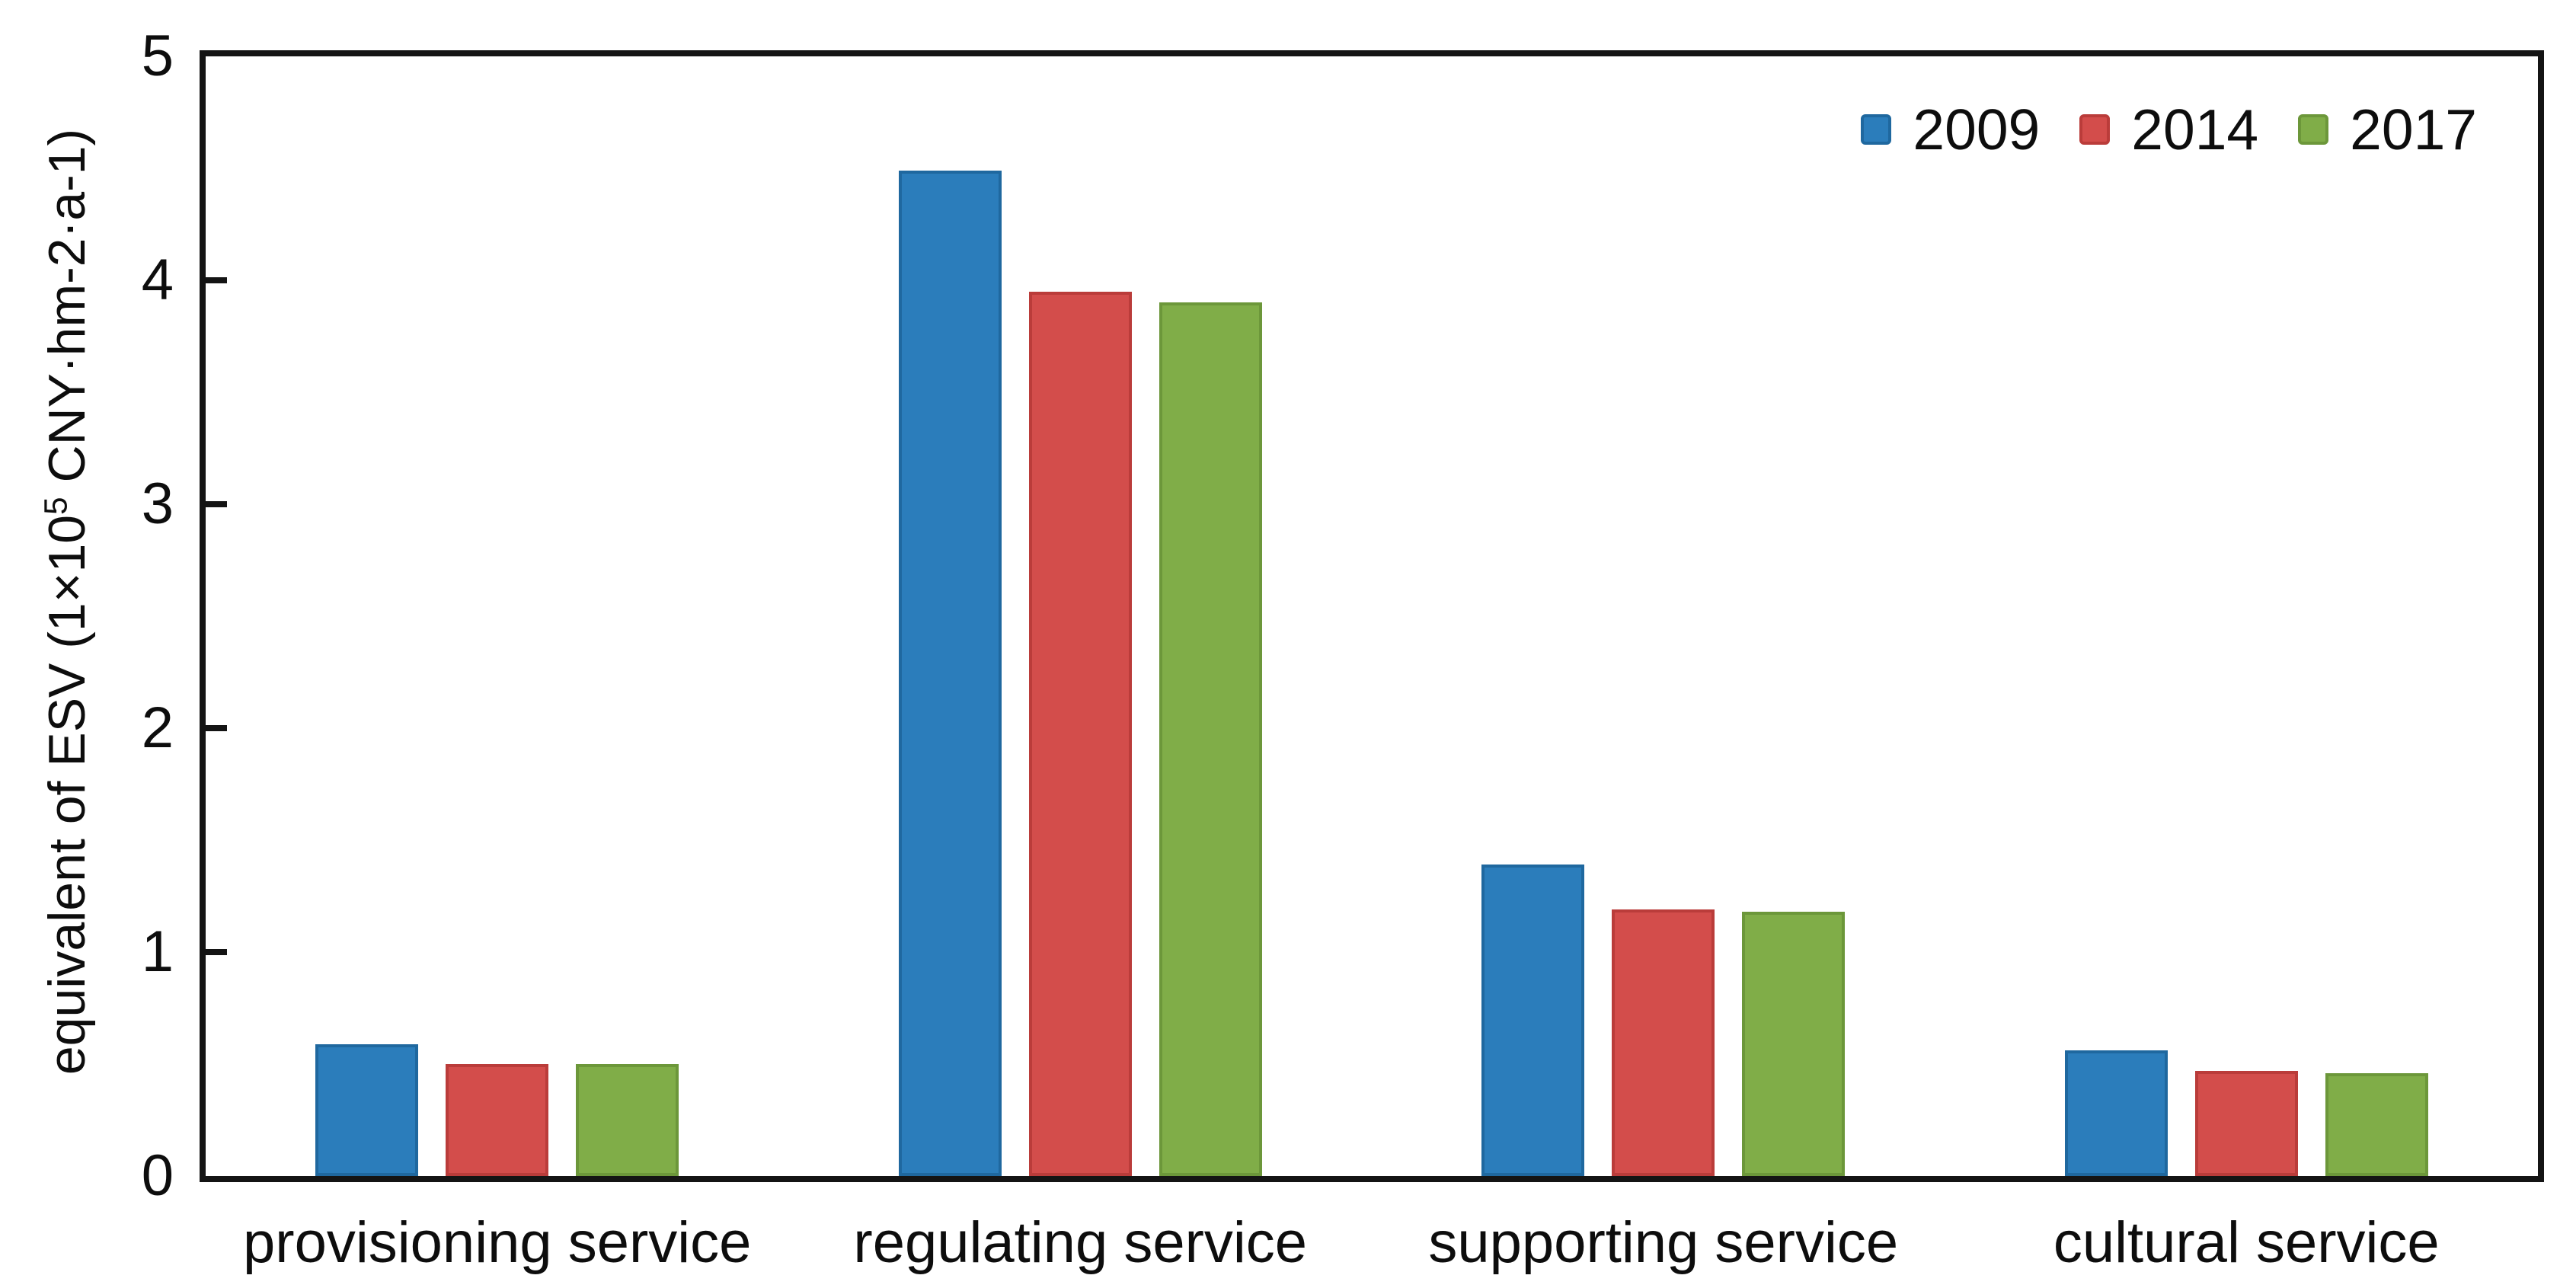 Image resolution: width=2576 pixels, height=1288 pixels. What do you see at coordinates (1080, 733) in the screenshot?
I see `bar-2014-regulating` at bounding box center [1080, 733].